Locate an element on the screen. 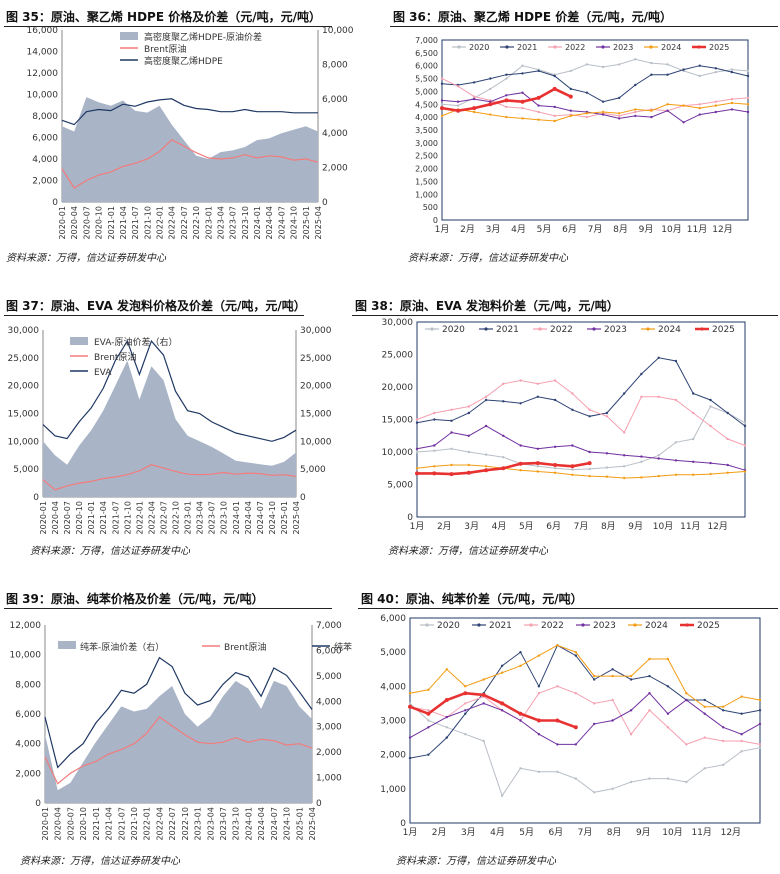 The image size is (780, 874). legend-label: 2024 is located at coordinates (656, 626).